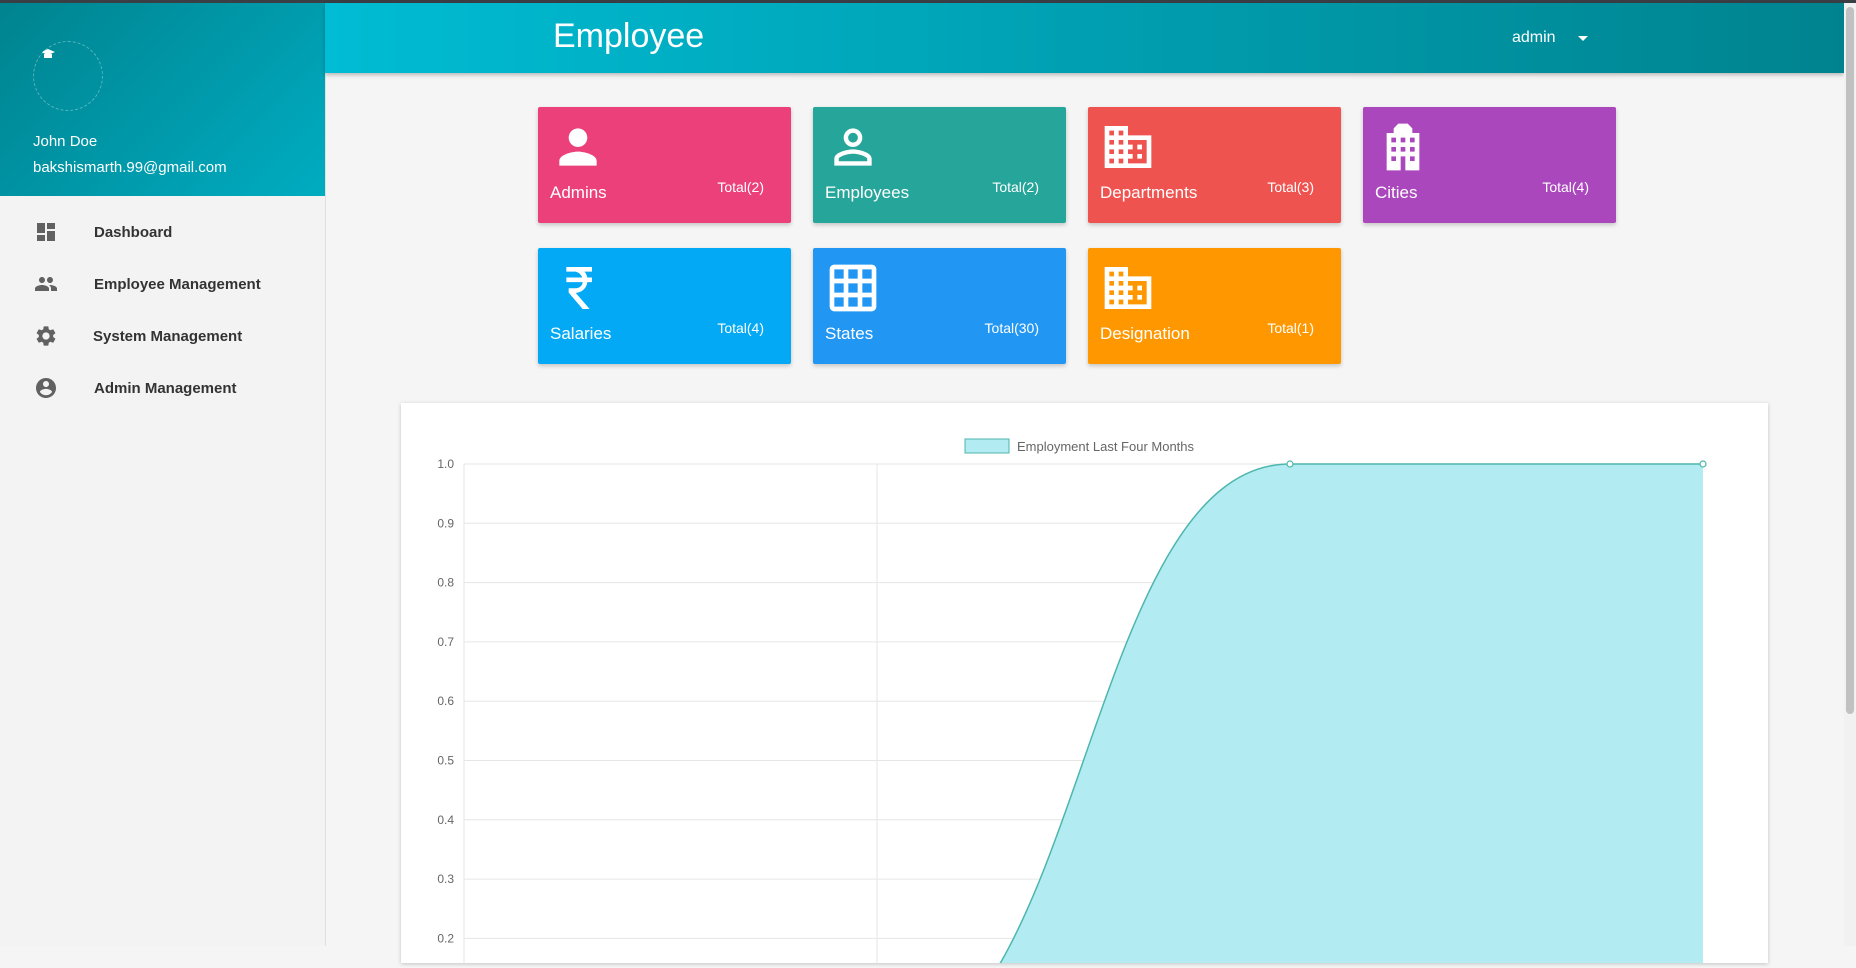 The width and height of the screenshot is (1856, 968). Describe the element at coordinates (1290, 187) in the screenshot. I see `card-total: Total(3)` at that location.